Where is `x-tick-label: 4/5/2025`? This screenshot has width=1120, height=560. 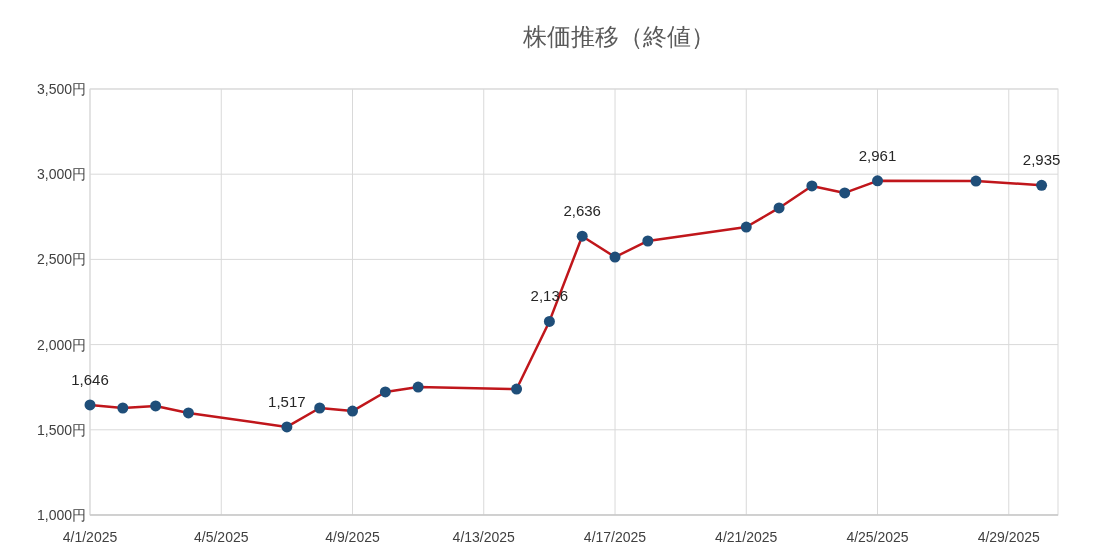
x-tick-label: 4/5/2025 is located at coordinates (221, 537).